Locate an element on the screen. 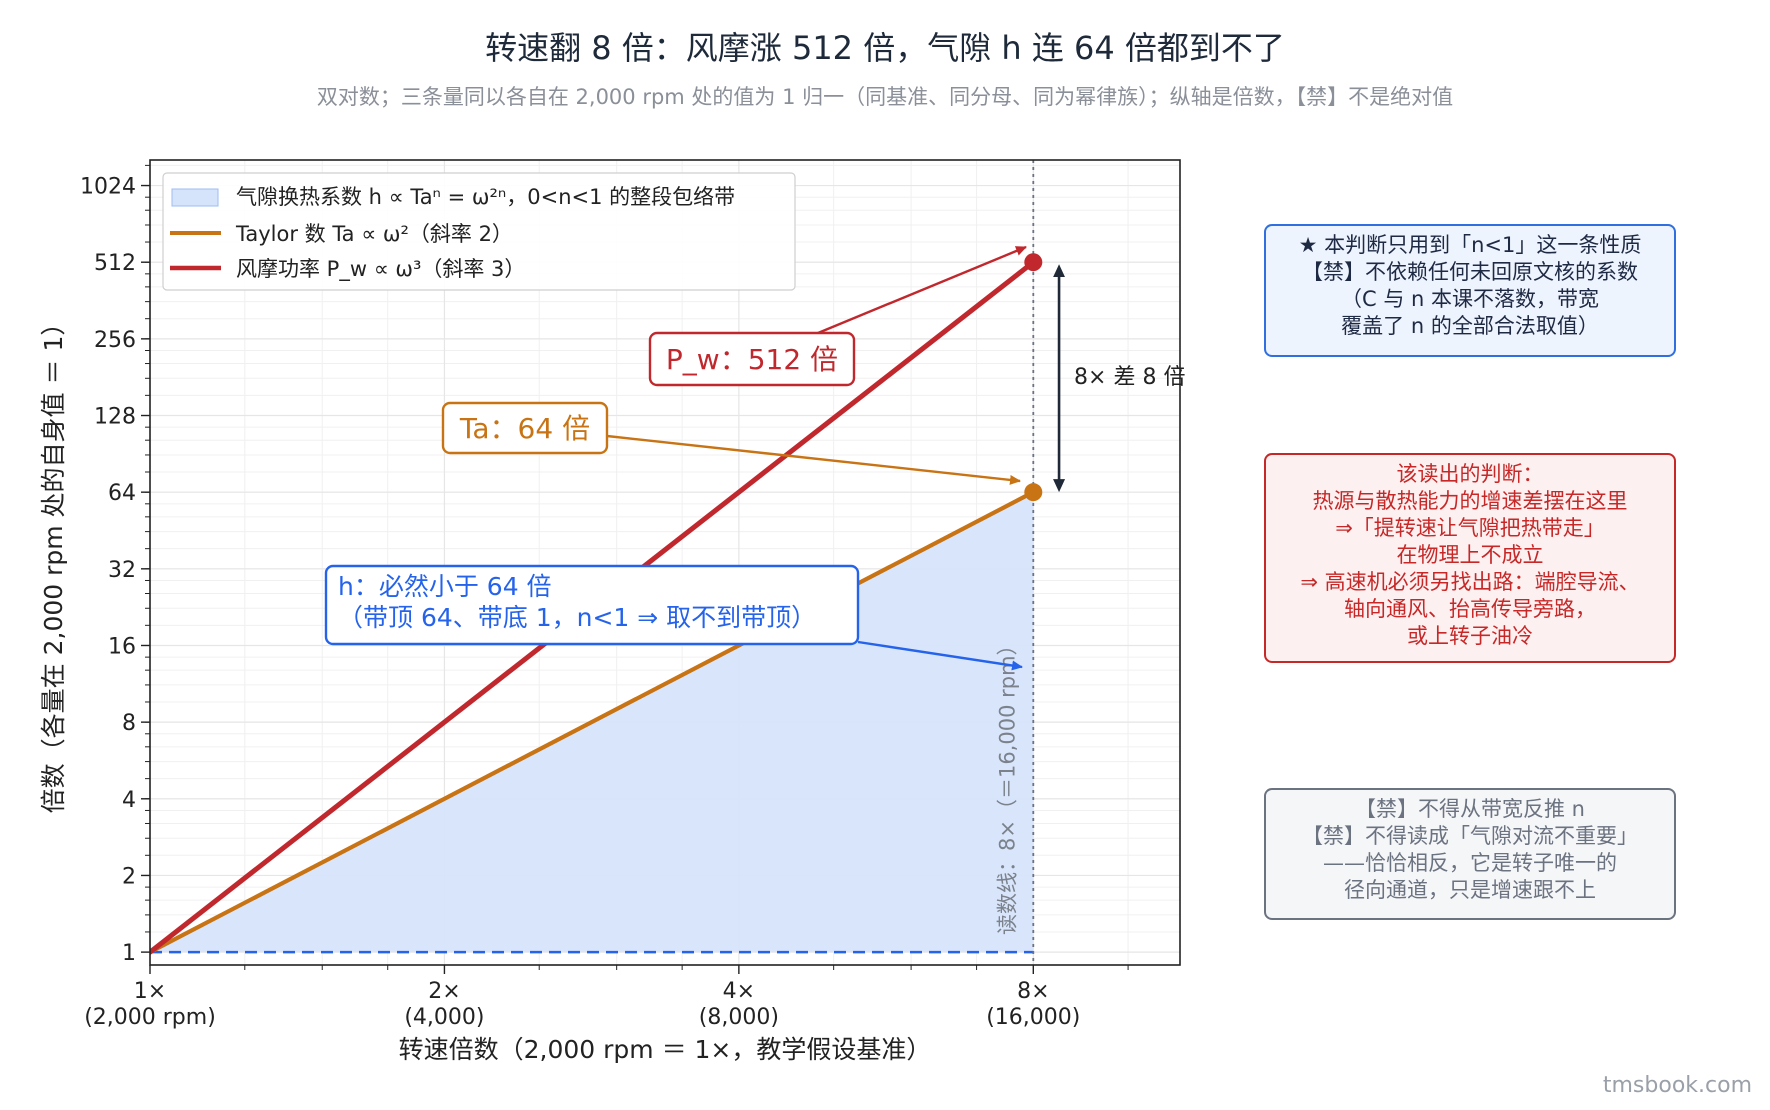 This screenshot has width=1770, height=1110. y-axis-label: 倍数（各量在 2,000 rpm 处的自身值 ＝ 1） is located at coordinates (53, 562).